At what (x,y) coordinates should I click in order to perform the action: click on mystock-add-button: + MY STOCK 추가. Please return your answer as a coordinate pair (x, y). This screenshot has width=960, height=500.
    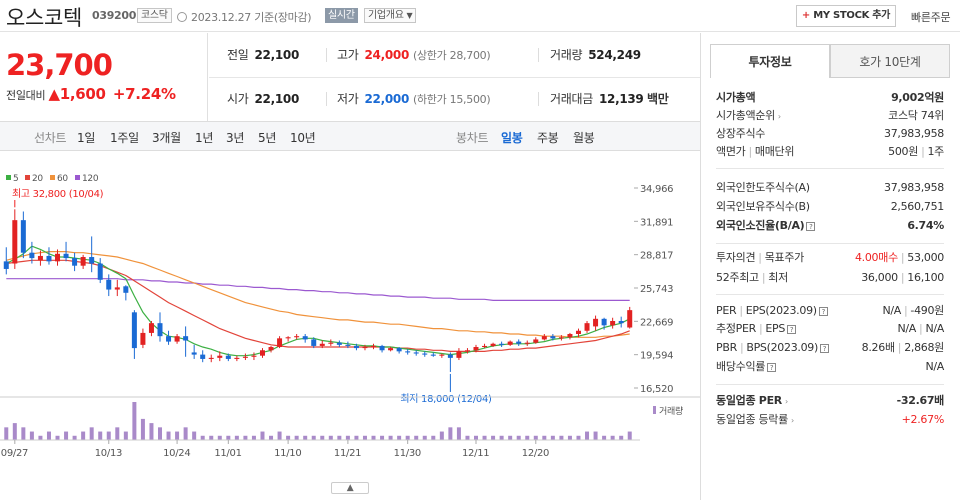
    Looking at the image, I should click on (846, 16).